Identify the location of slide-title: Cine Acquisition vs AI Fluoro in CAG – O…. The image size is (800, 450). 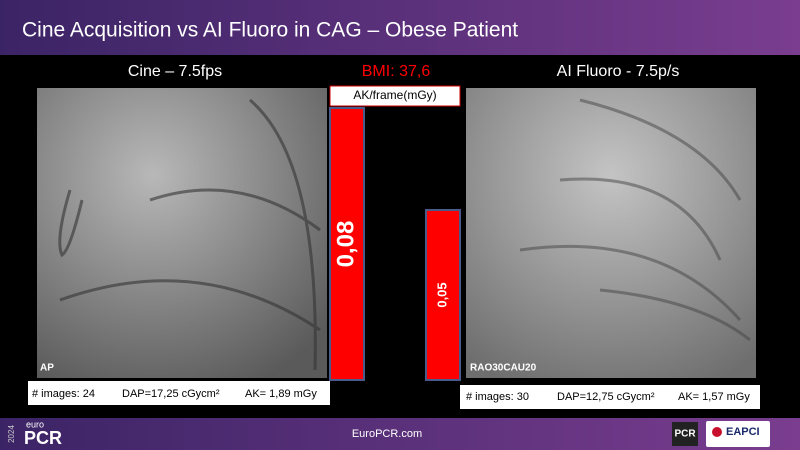
(270, 30).